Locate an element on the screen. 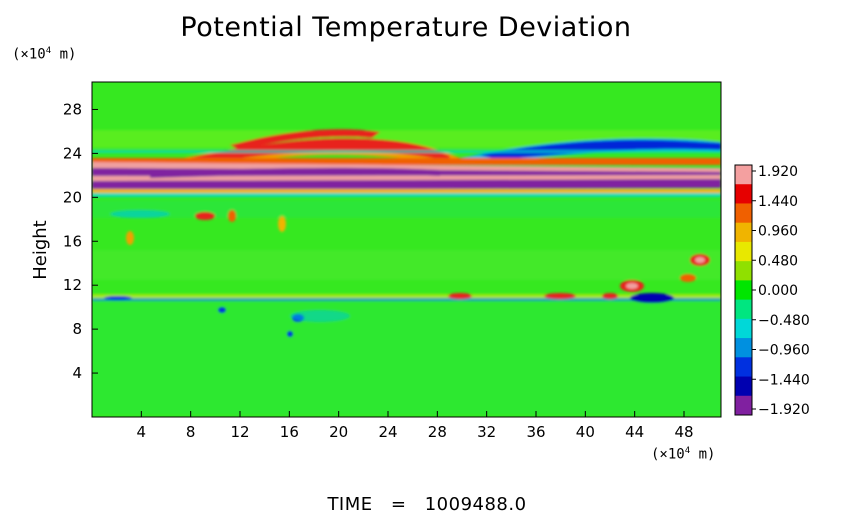 The height and width of the screenshot is (519, 854). colorbar-label: −1.920 is located at coordinates (784, 410).